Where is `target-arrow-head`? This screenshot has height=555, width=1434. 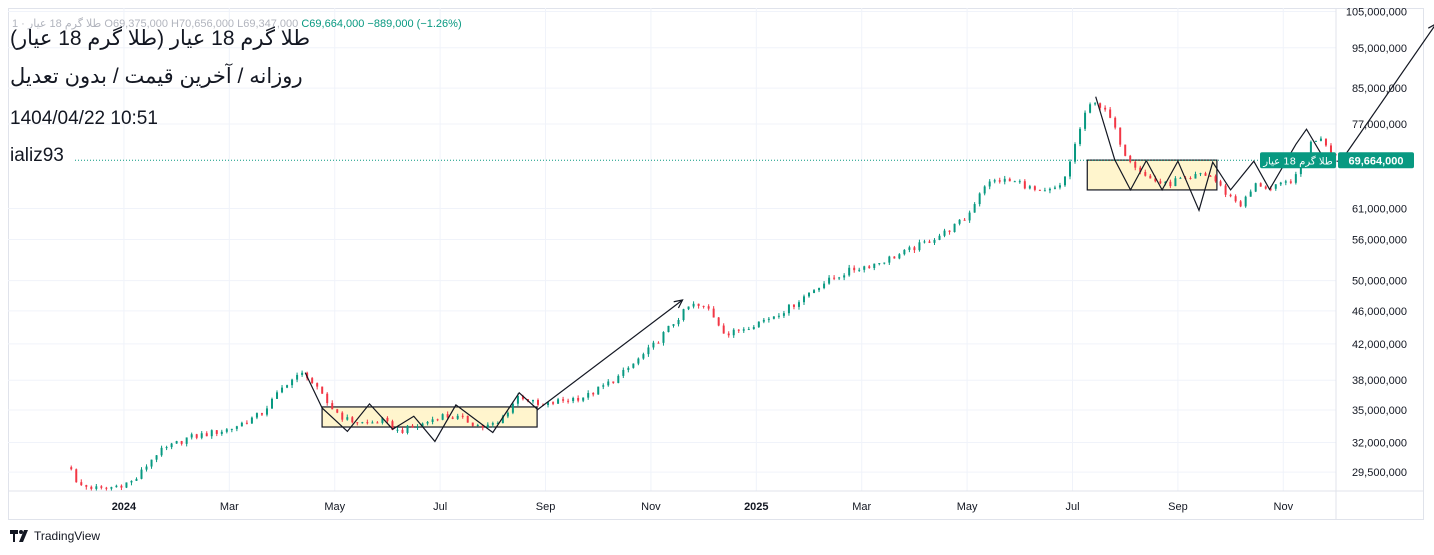
target-arrow-head is located at coordinates (1430, 26).